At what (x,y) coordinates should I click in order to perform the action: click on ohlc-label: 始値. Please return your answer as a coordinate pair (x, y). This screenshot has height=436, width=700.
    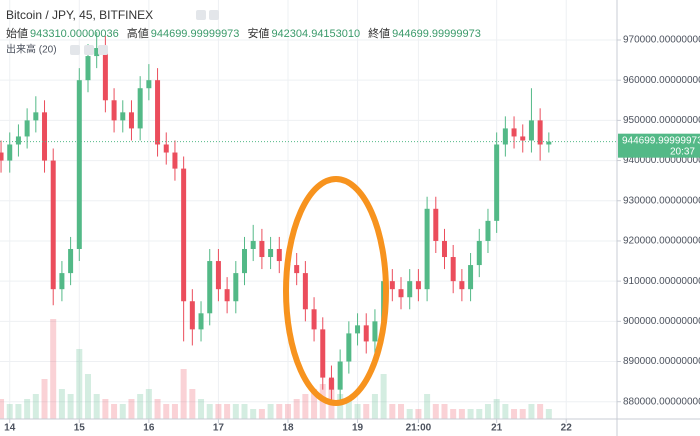
    Looking at the image, I should click on (17, 33).